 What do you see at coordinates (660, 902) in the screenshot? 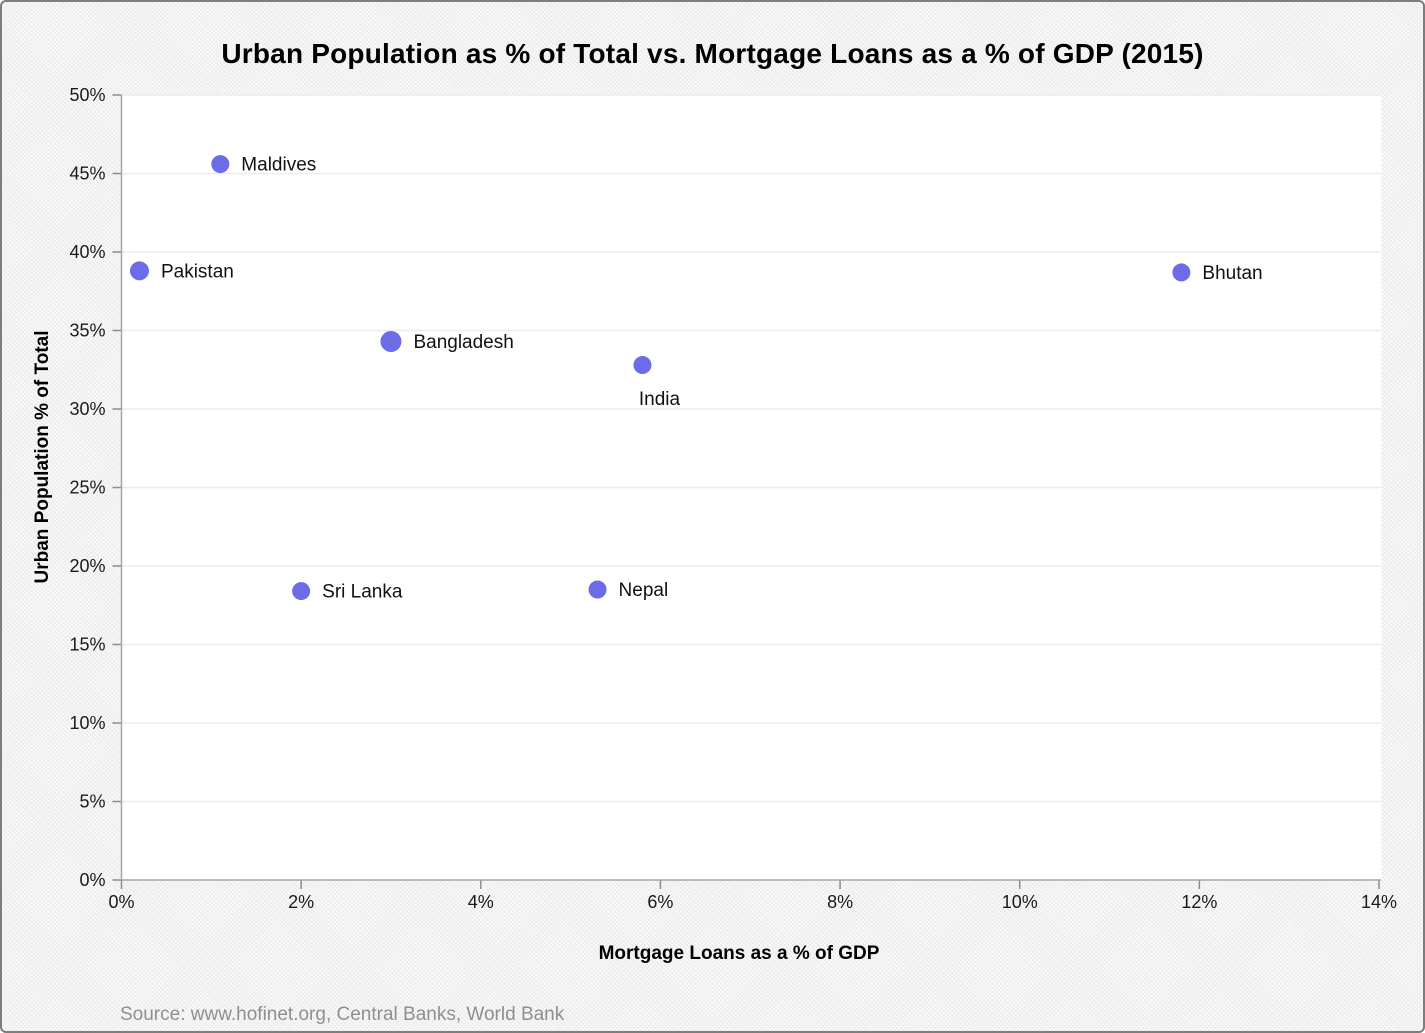
I see `x-tick-label: 6%` at bounding box center [660, 902].